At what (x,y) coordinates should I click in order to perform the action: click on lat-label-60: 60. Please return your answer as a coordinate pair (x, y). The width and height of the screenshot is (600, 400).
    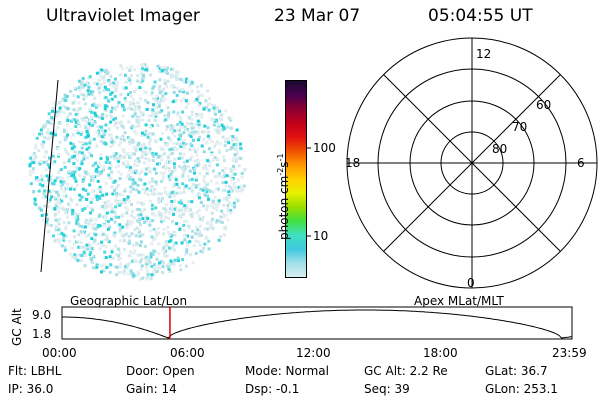
    Looking at the image, I should click on (544, 105).